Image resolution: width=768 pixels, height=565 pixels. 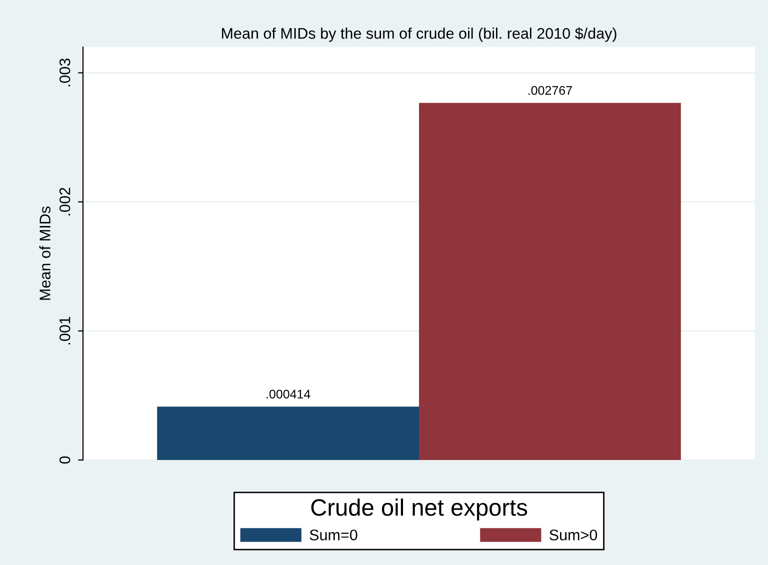 I want to click on y-tick-label: .003, so click(x=64, y=72).